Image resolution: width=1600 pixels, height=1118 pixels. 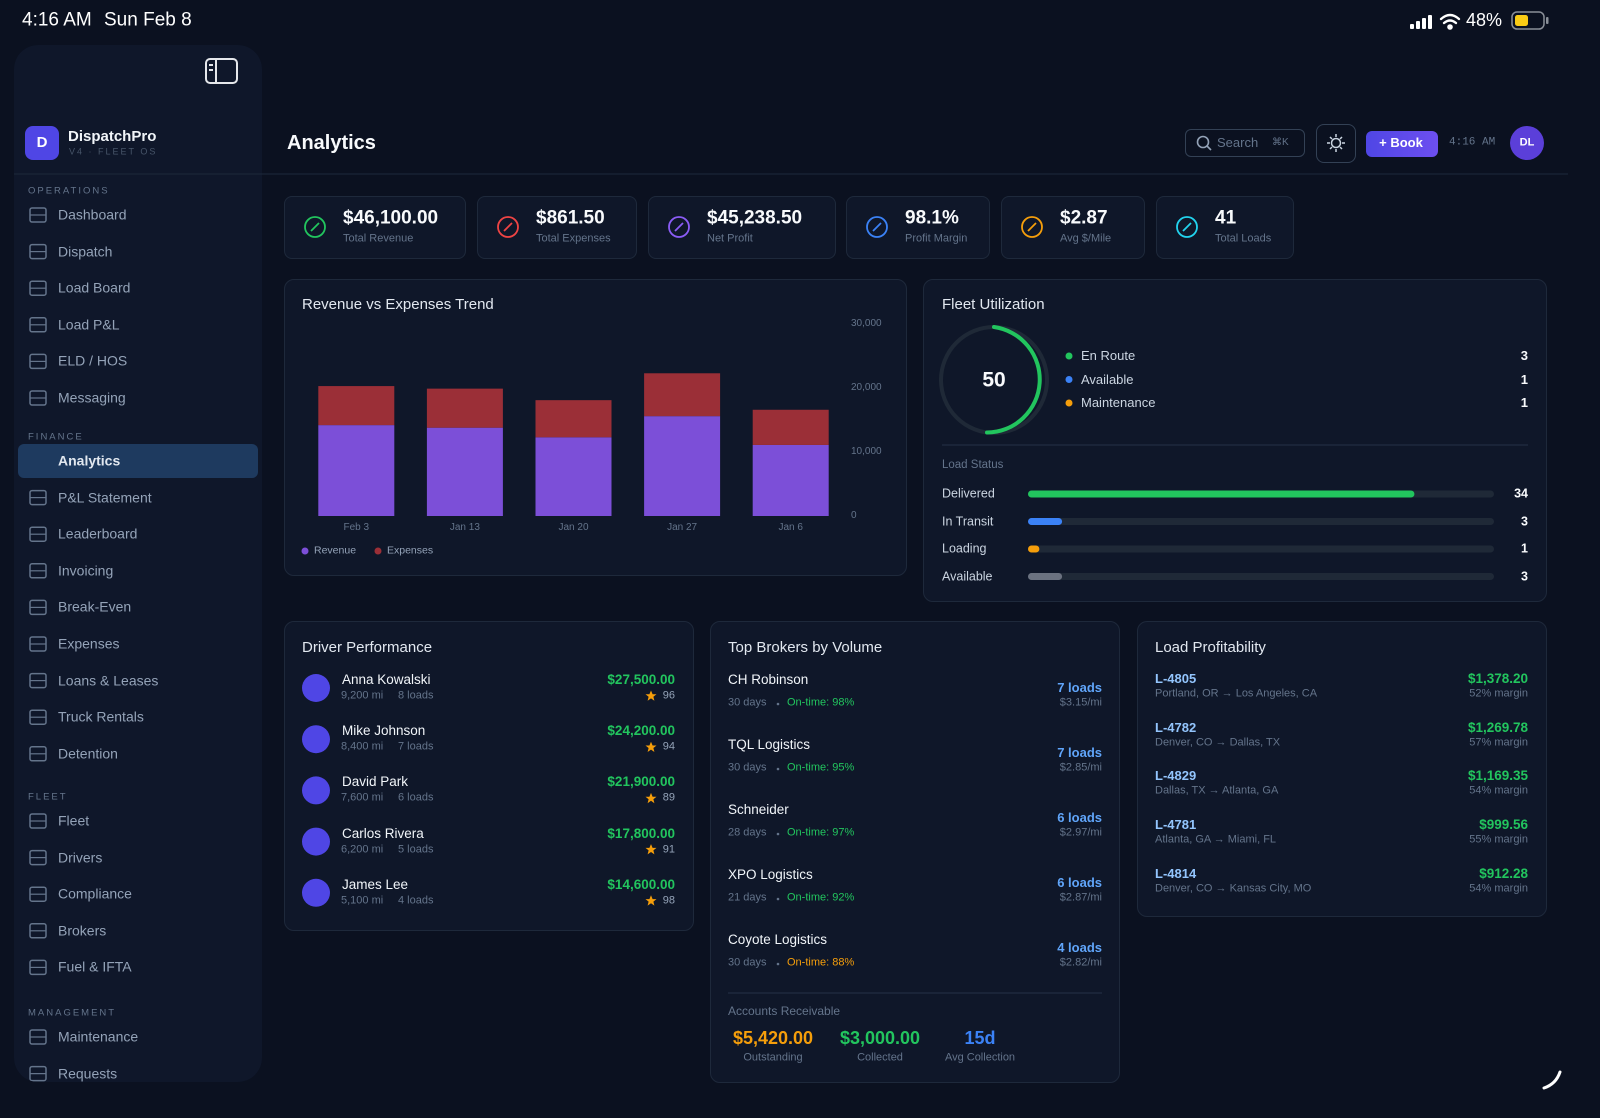 I want to click on panel-title: Top Brokers by Volume, so click(x=805, y=647).